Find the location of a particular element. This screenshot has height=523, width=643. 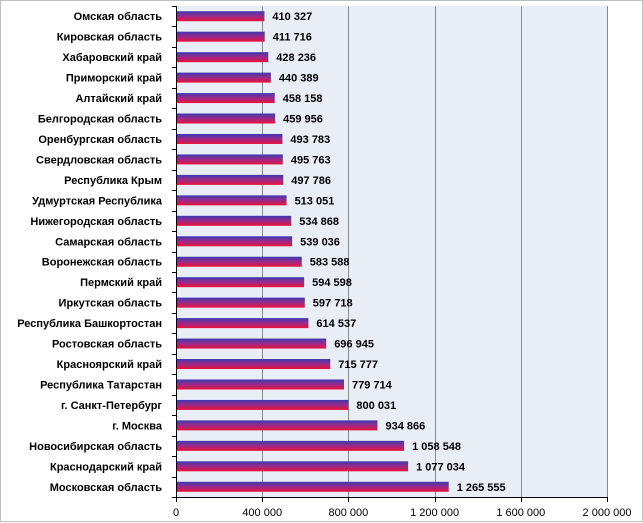

category-label: Кировская область is located at coordinates (109, 38).